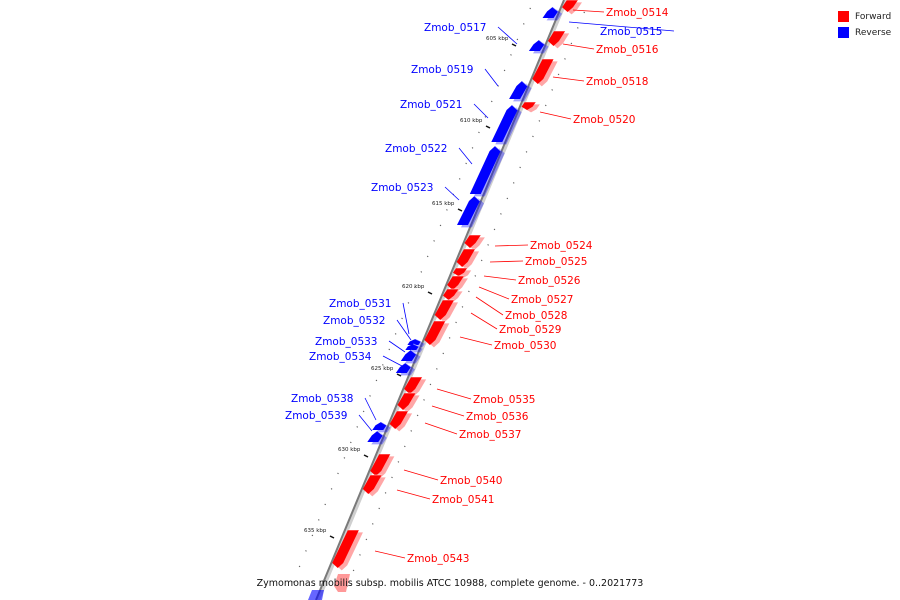 This screenshot has width=900, height=600. I want to click on scale-label: 620 kbp, so click(413, 287).